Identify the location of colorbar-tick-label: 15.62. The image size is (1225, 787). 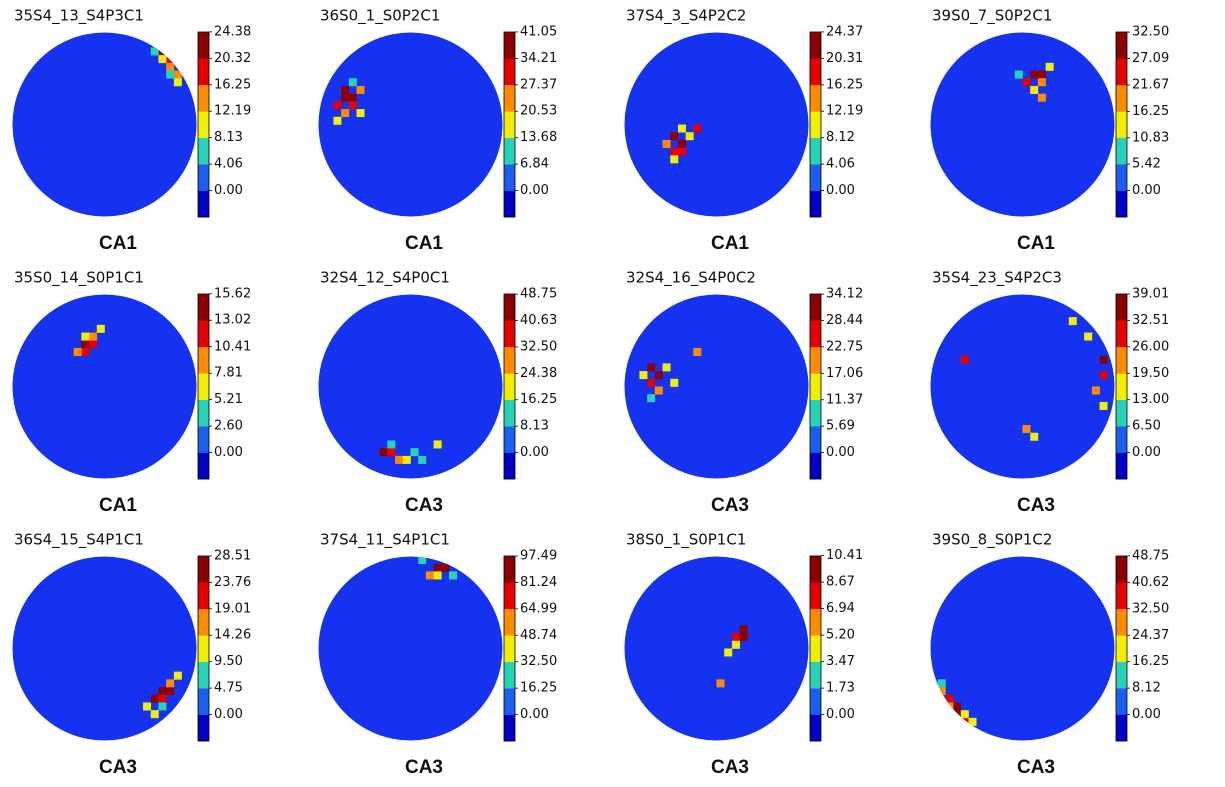
(232, 293).